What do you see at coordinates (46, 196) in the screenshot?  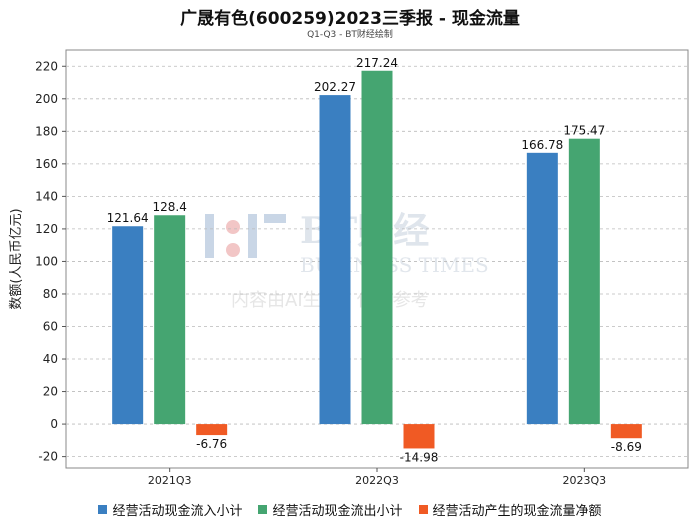 I see `y-tick-label: 140` at bounding box center [46, 196].